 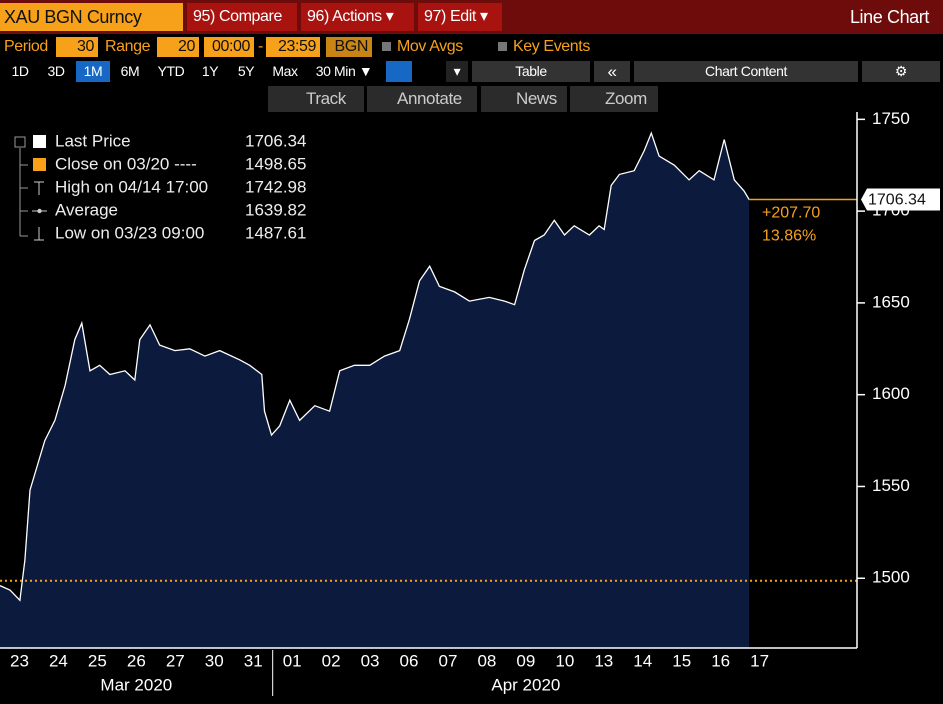 What do you see at coordinates (720, 660) in the screenshot?
I see `x-tick-label: 16` at bounding box center [720, 660].